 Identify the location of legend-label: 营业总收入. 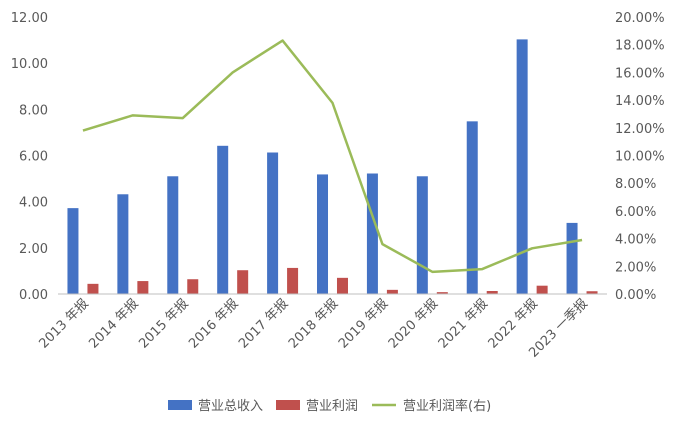
(230, 406).